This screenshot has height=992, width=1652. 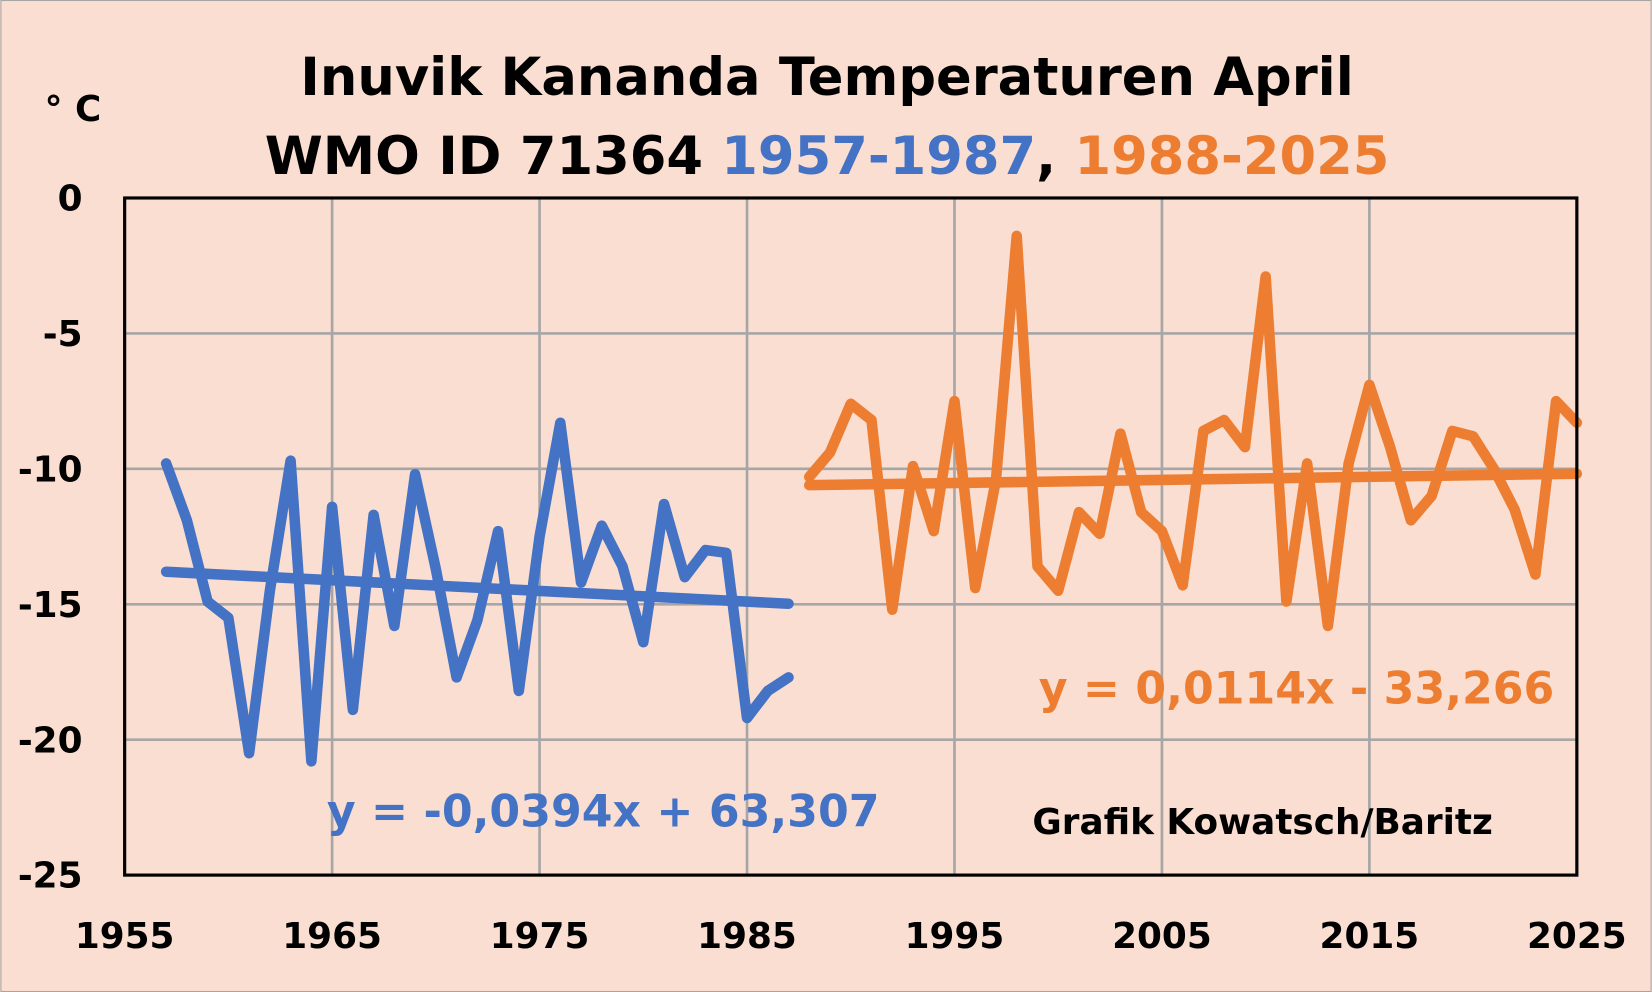 I want to click on credit-text: Grafik Kowatsch/Baritz, so click(x=1262, y=822).